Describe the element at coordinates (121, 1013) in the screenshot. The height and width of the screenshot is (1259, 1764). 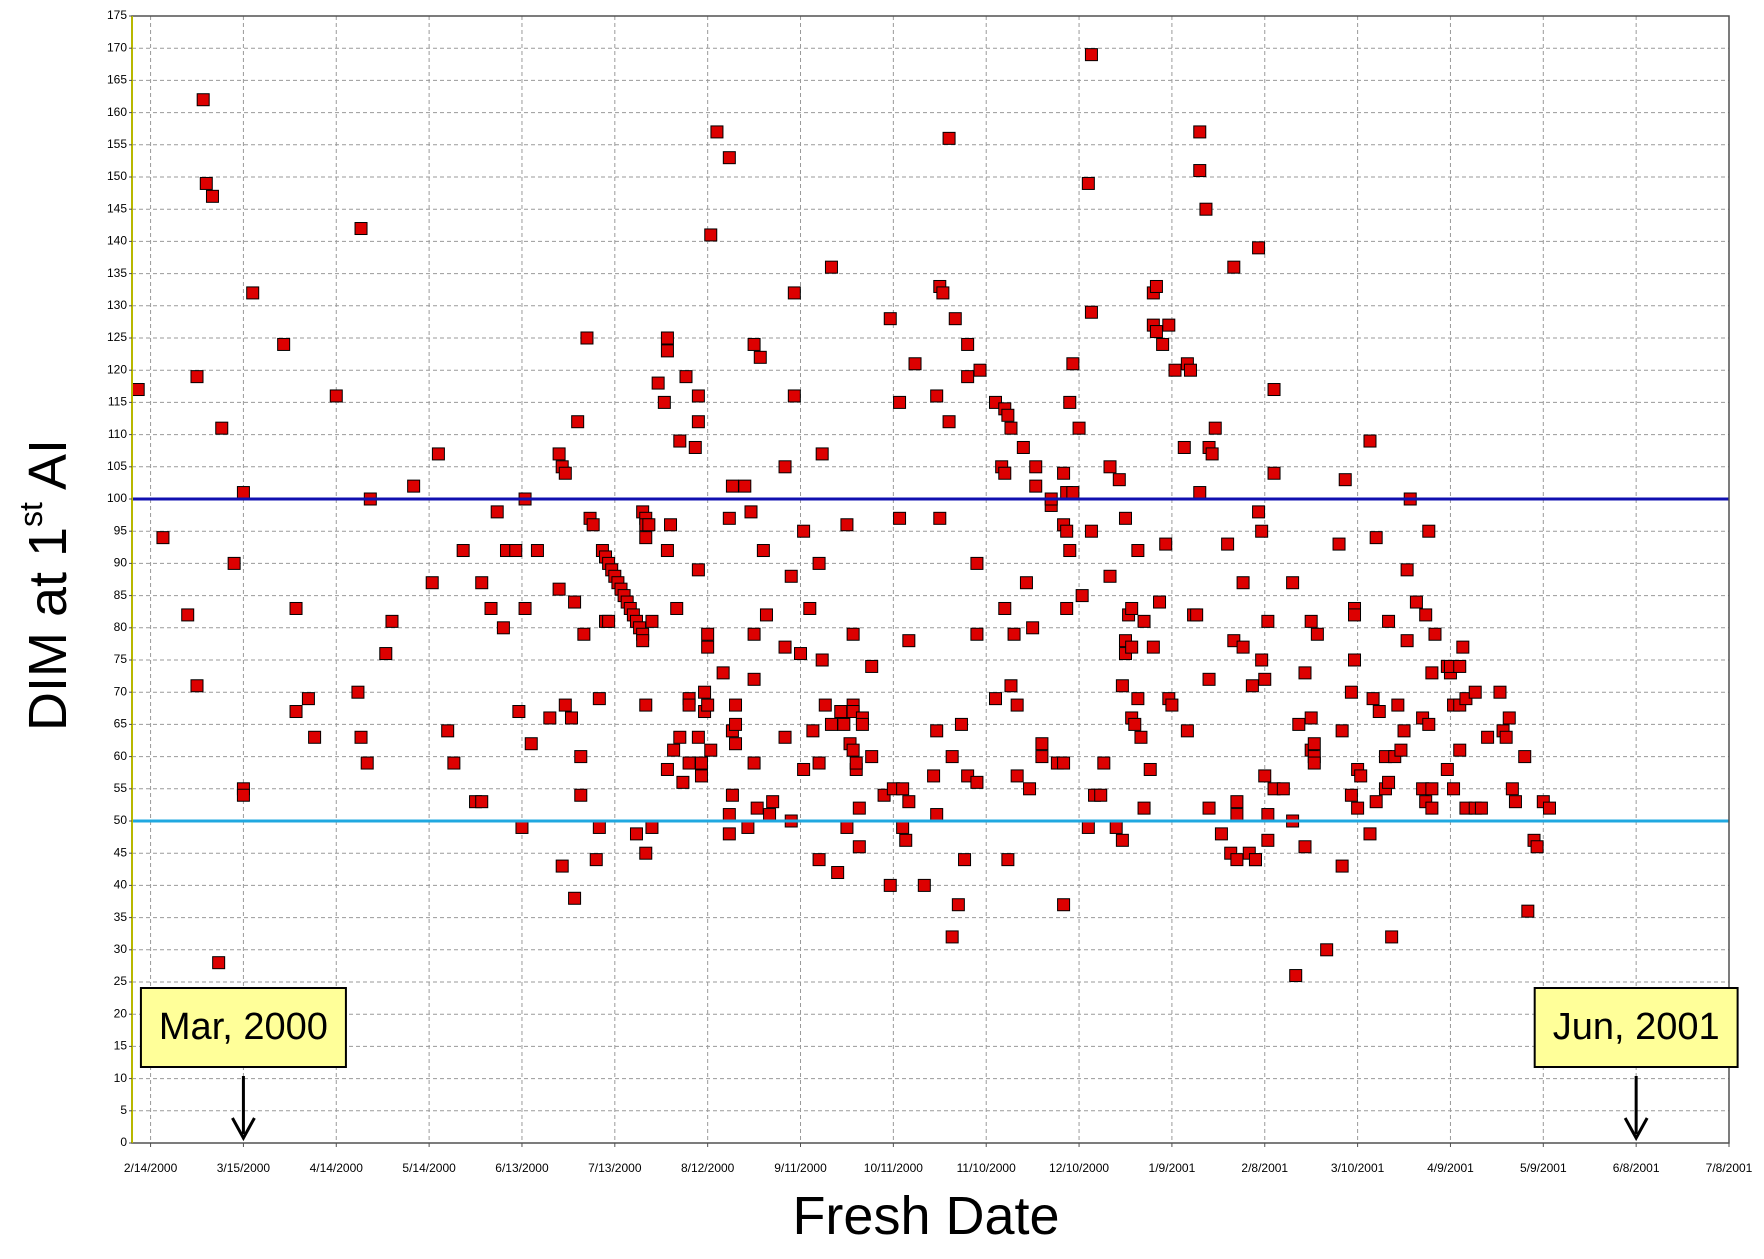
I see `y-tick-label: 20` at that location.